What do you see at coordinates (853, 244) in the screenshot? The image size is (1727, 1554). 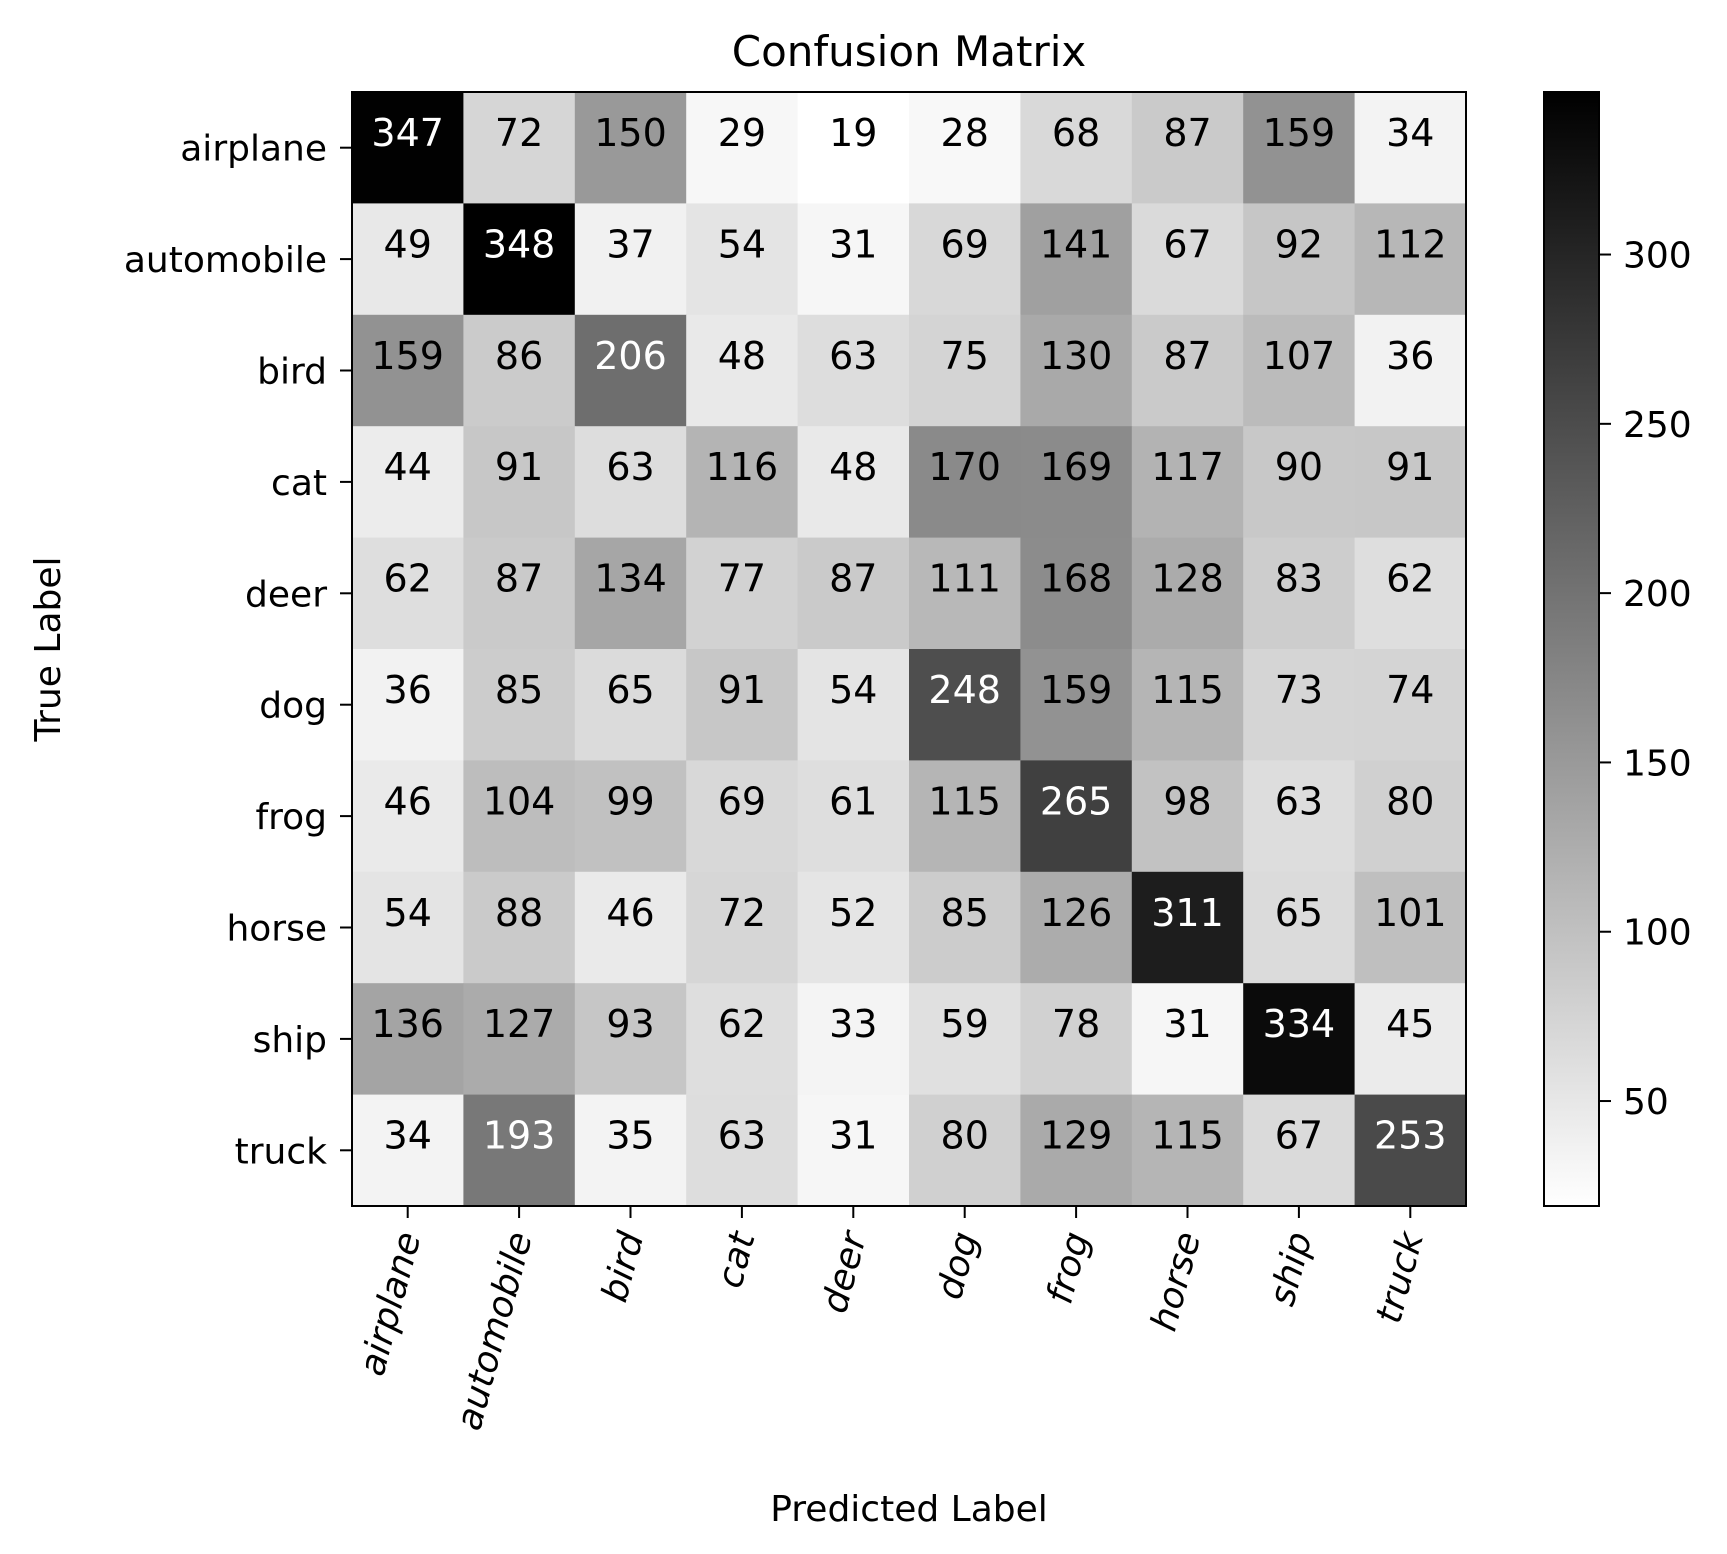 I see `cell-value-label: 31` at bounding box center [853, 244].